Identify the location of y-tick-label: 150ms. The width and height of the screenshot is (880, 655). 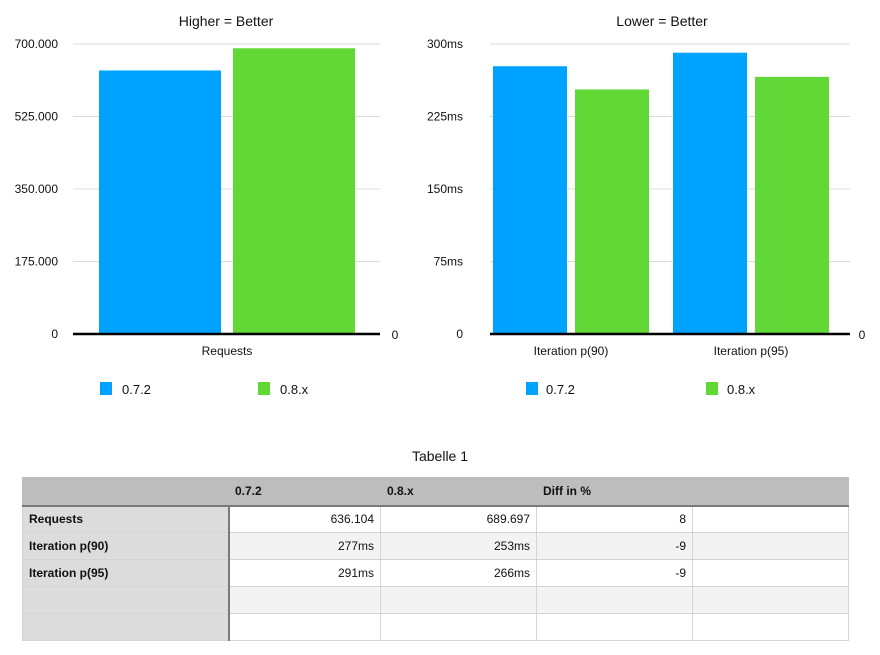
(445, 189).